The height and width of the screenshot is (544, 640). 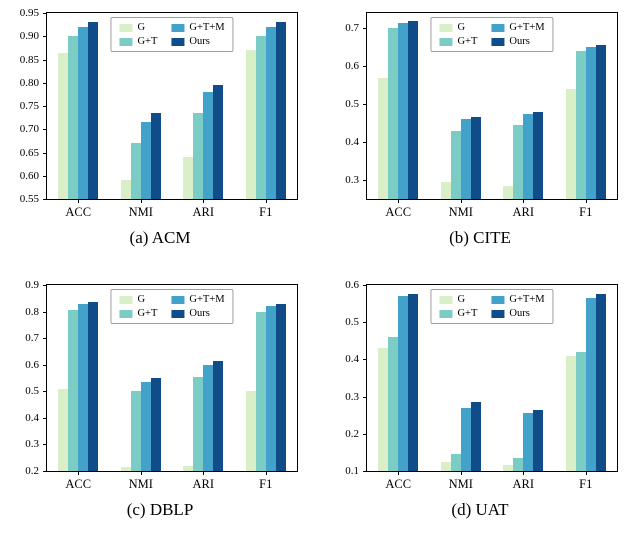 I want to click on y-tick-label: 0.95, so click(x=29, y=13).